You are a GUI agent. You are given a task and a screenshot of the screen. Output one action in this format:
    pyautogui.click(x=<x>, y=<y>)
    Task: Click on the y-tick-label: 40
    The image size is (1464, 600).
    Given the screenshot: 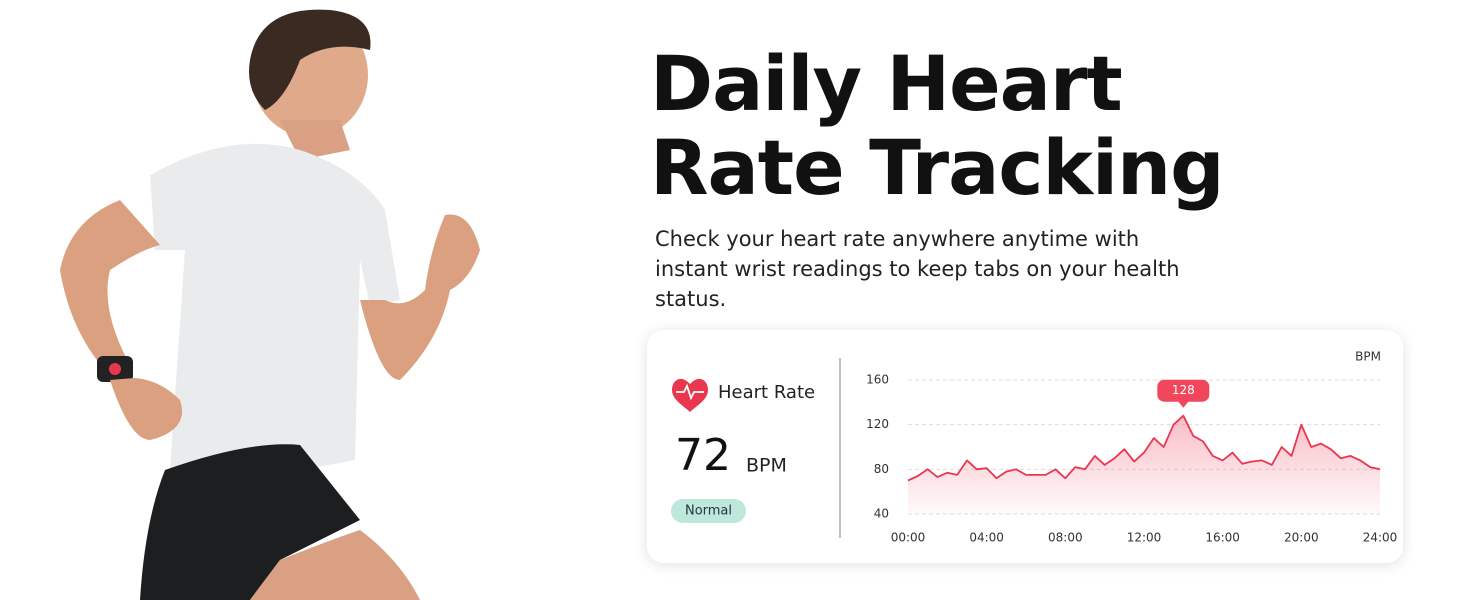 What is the action you would take?
    pyautogui.click(x=881, y=514)
    